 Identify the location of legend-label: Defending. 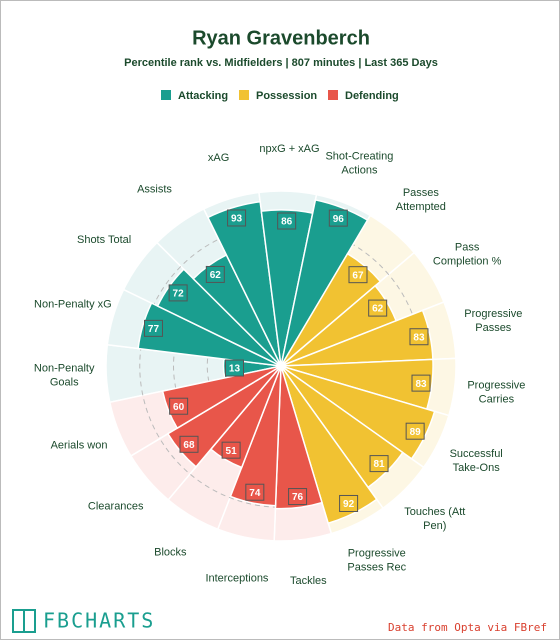
(372, 96).